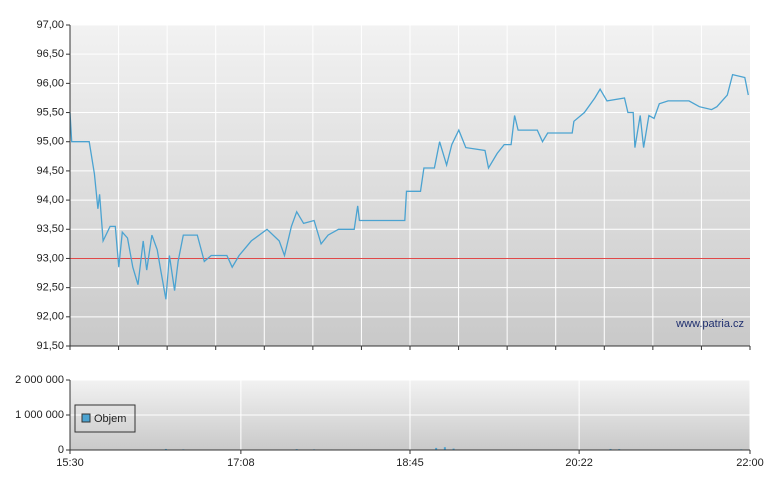  Describe the element at coordinates (50, 142) in the screenshot. I see `y-tick-label: 95,00` at that location.